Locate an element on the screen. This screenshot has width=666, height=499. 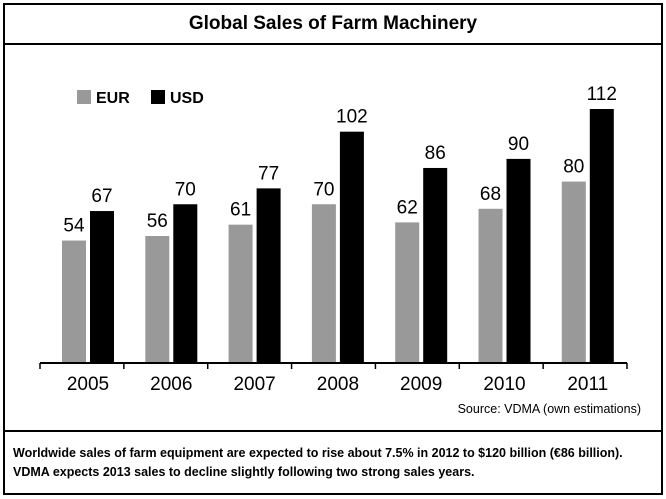
value-label-usd-2008: 102 is located at coordinates (352, 117).